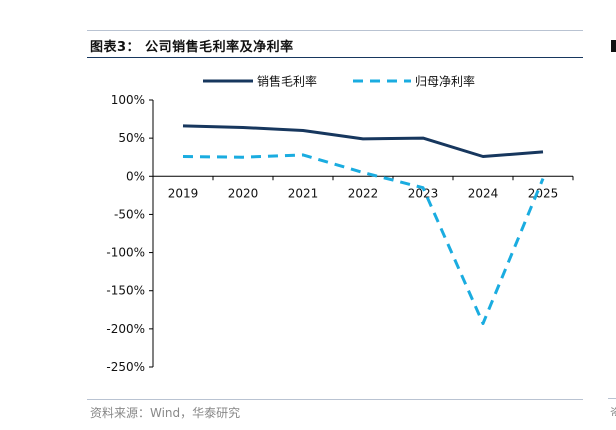  Describe the element at coordinates (192, 47) in the screenshot. I see `page-title: 图表3： 公司销售毛利率及净利率` at that location.